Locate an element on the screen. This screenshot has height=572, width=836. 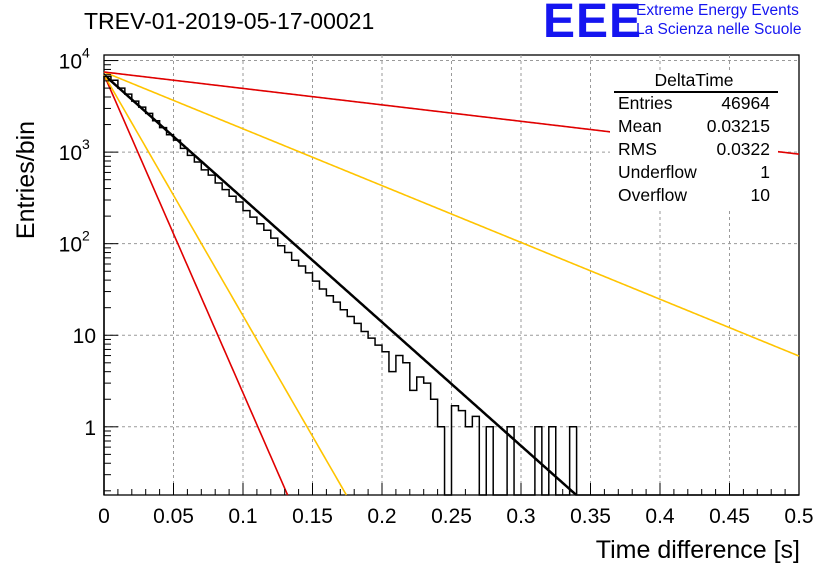
x-tick-label: 0.15 is located at coordinates (312, 516).